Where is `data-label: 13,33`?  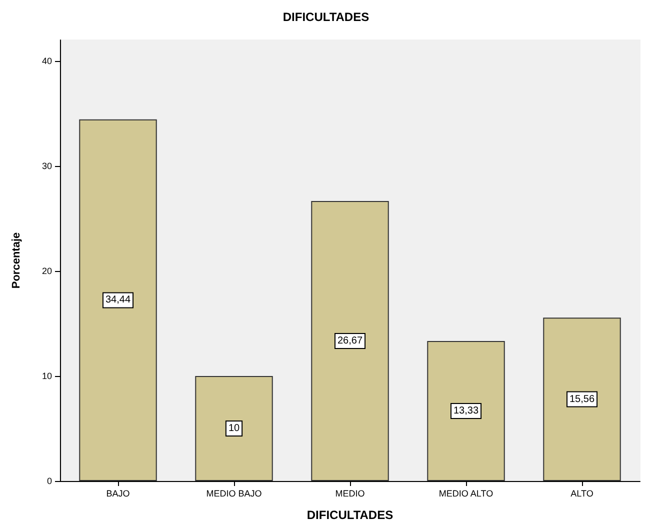
data-label: 13,33 is located at coordinates (466, 411).